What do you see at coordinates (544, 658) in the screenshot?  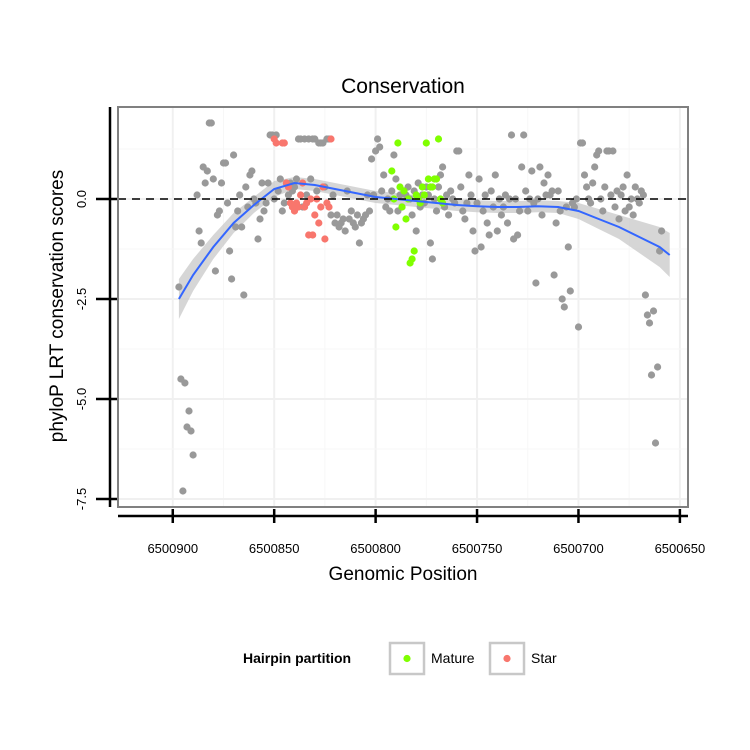 I see `legend-label-star: Star` at bounding box center [544, 658].